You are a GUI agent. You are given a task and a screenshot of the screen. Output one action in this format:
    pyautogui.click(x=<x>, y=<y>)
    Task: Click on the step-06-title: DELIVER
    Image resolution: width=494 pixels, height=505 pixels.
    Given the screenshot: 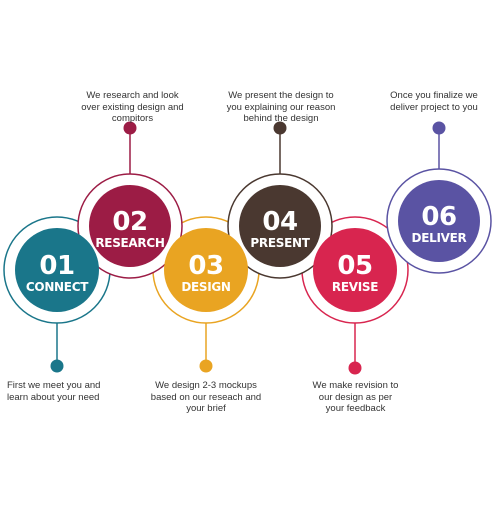 What is the action you would take?
    pyautogui.click(x=439, y=238)
    